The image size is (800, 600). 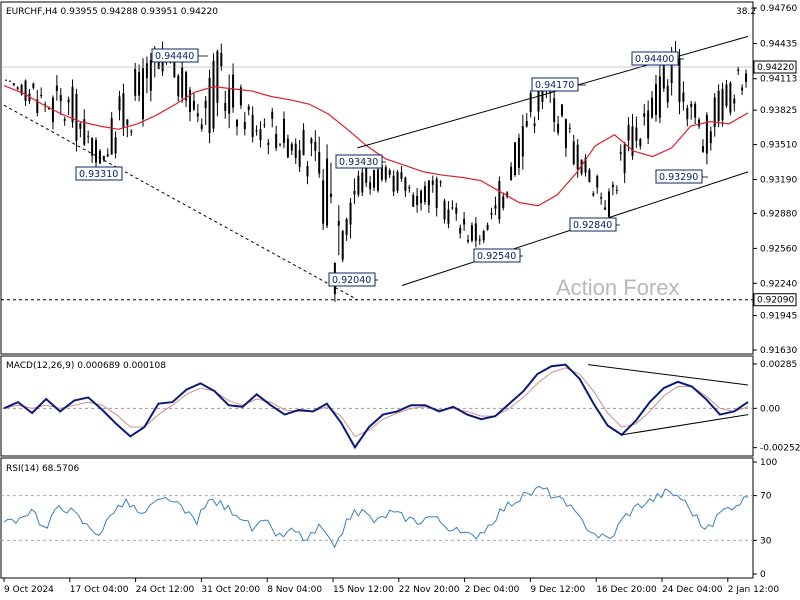 I want to click on rsi-plot, so click(x=377, y=517).